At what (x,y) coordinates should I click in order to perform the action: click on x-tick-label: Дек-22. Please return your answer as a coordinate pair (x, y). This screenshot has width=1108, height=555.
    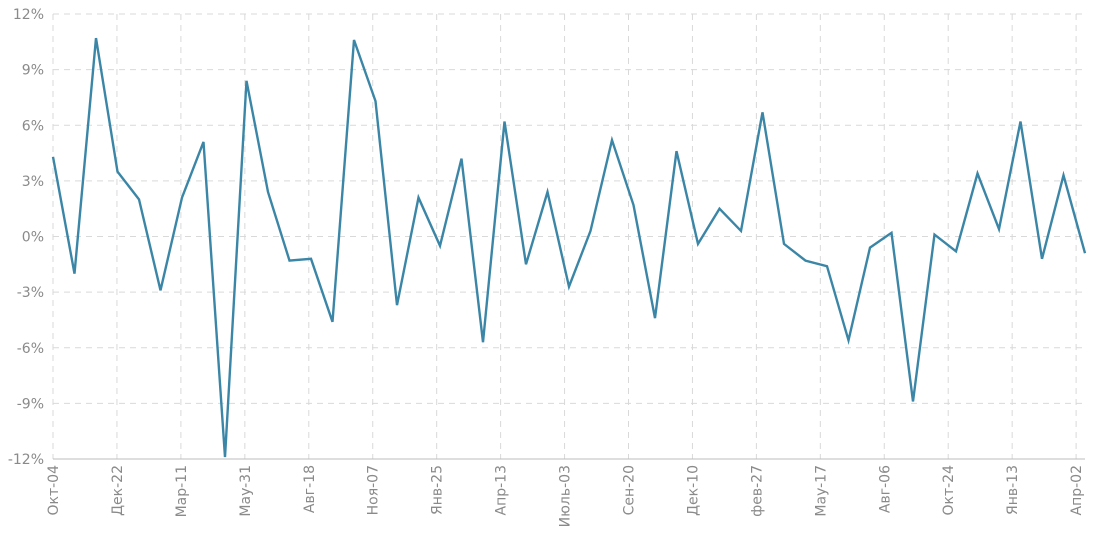
    Looking at the image, I should click on (118, 490).